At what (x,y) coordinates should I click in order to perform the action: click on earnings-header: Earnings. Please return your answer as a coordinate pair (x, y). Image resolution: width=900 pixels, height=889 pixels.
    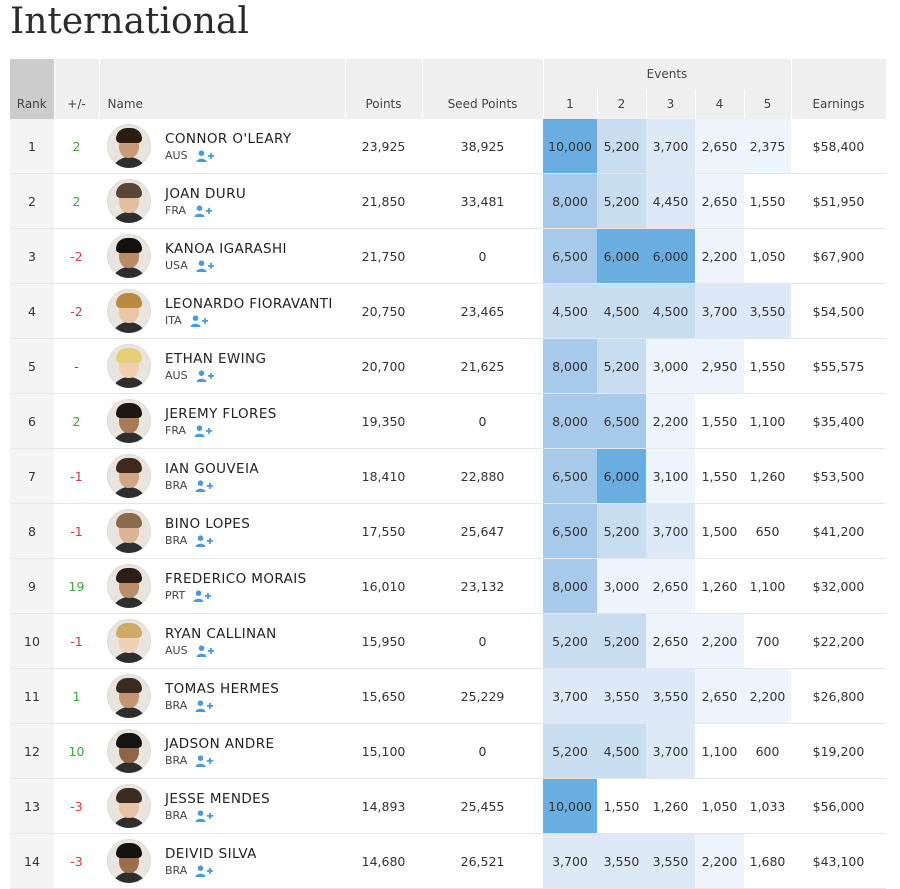
    Looking at the image, I should click on (839, 89).